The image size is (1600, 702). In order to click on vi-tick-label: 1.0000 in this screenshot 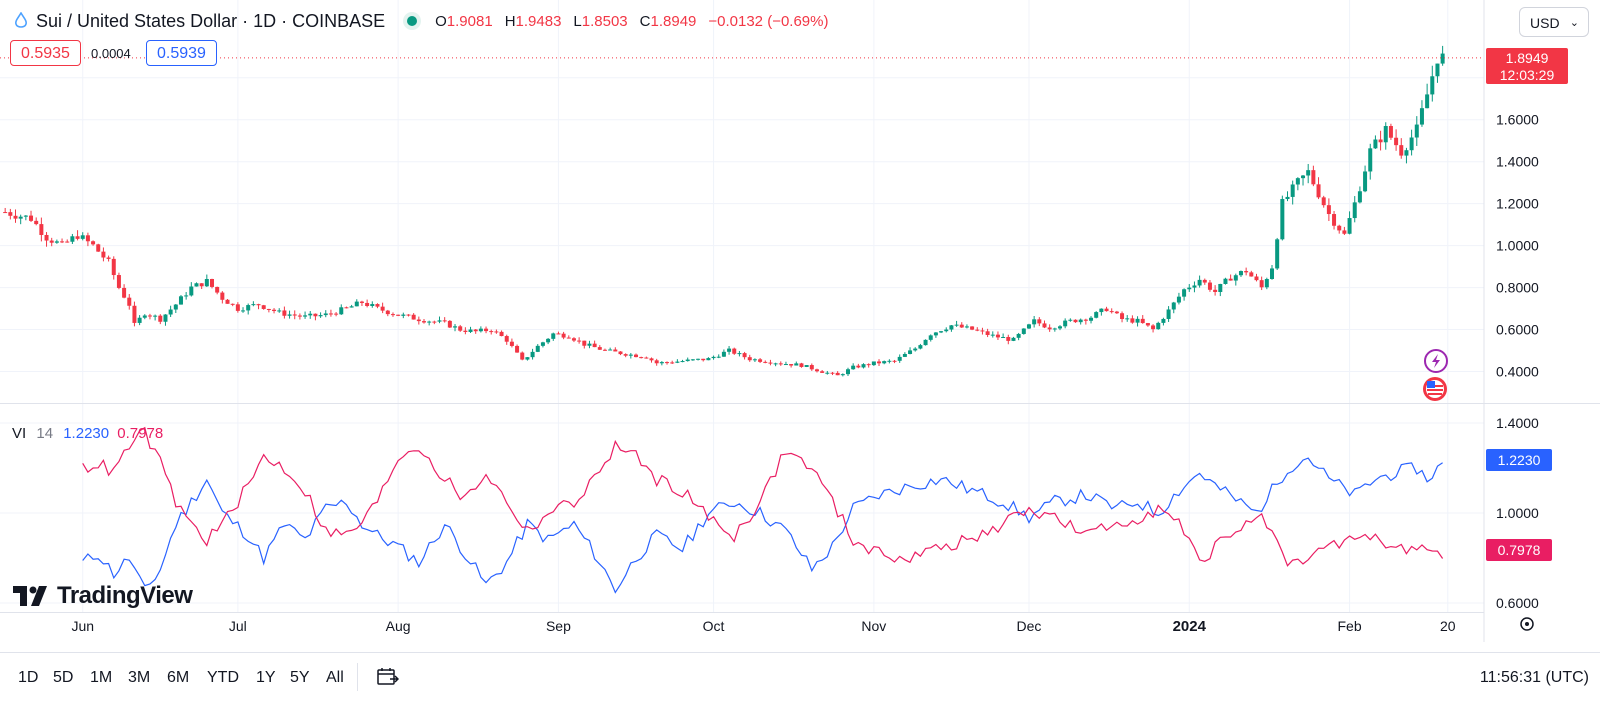, I will do `click(1517, 513)`.